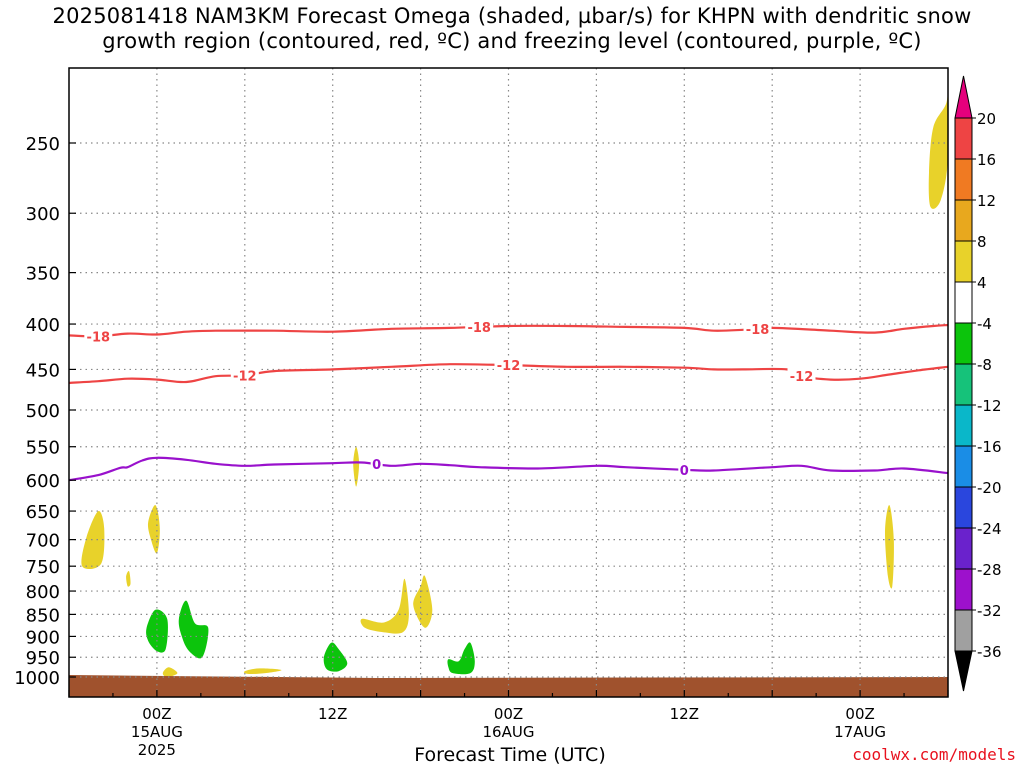 The height and width of the screenshot is (768, 1024). I want to click on contour-line--18, so click(508, 330).